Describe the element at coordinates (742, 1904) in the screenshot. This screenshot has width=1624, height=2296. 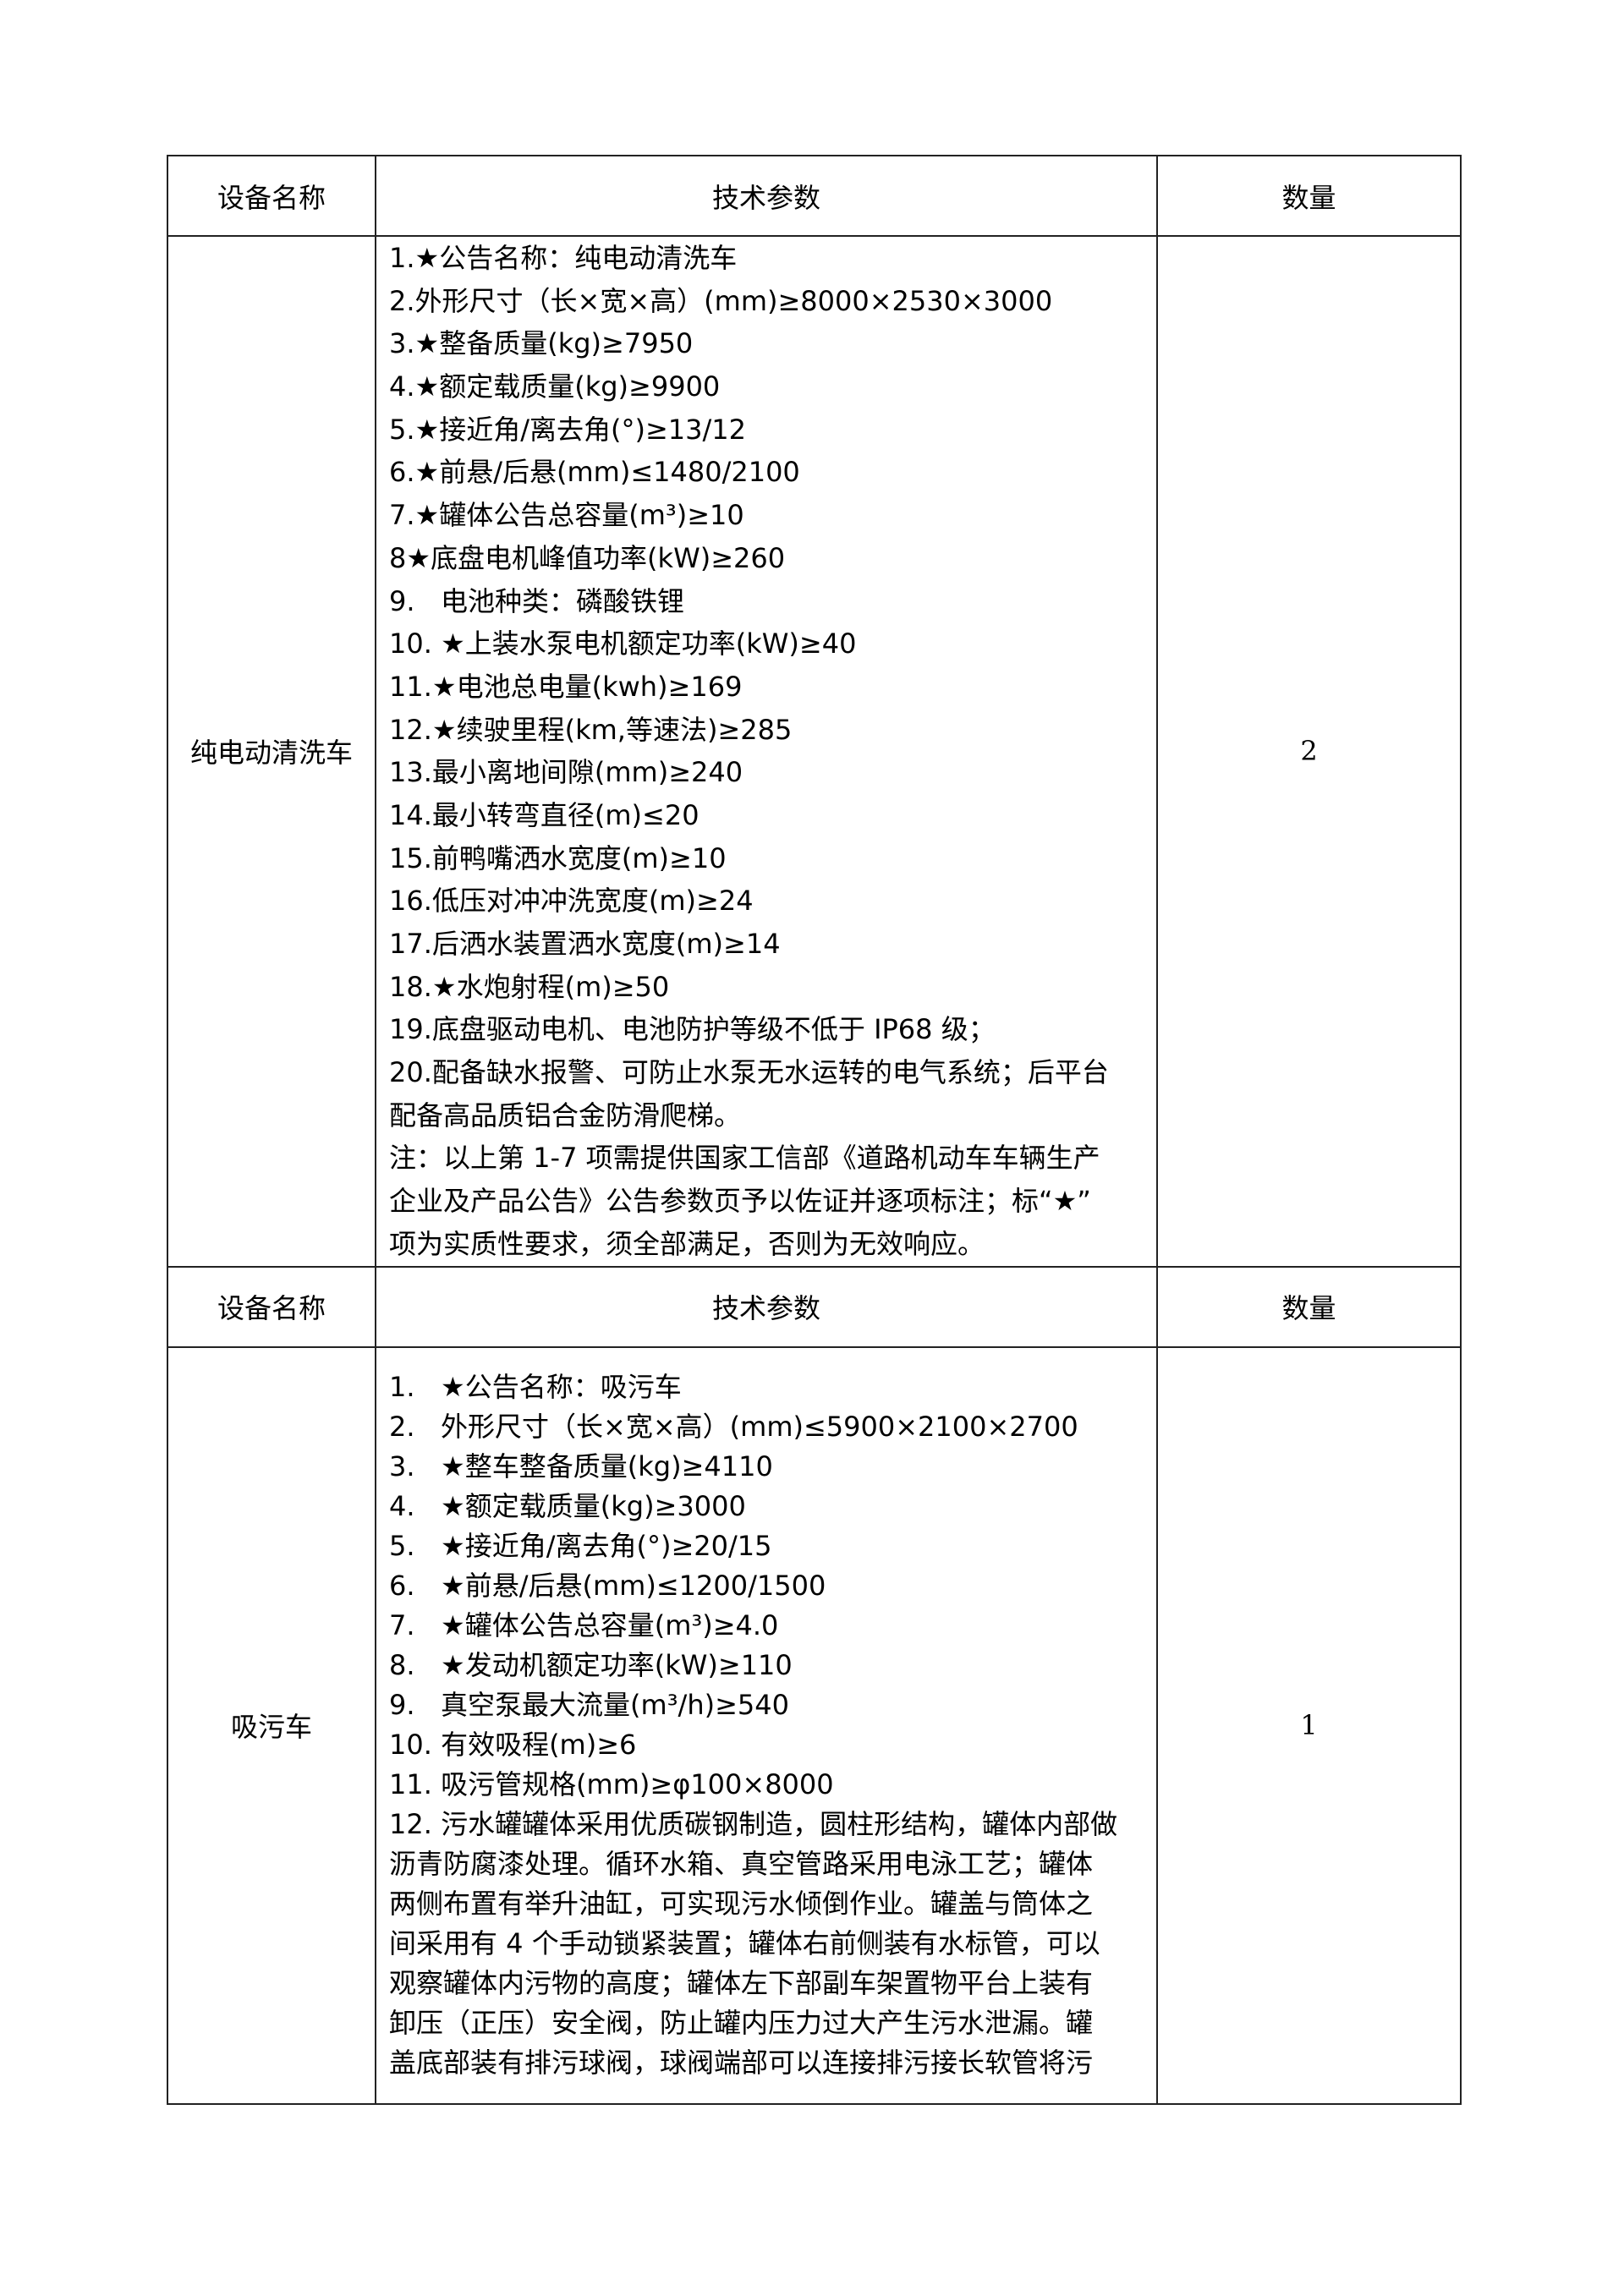
I see `param-line: 两侧布置有举升油缸，可实现污水倾倒作业。罐盖与筒体之` at that location.